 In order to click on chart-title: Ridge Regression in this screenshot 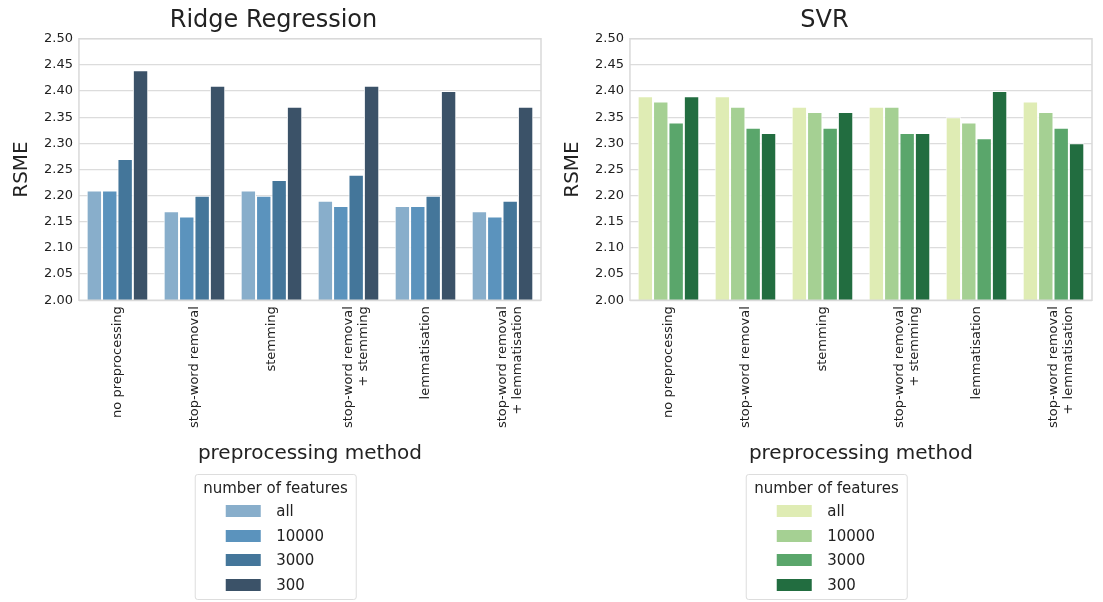, I will do `click(273, 18)`.